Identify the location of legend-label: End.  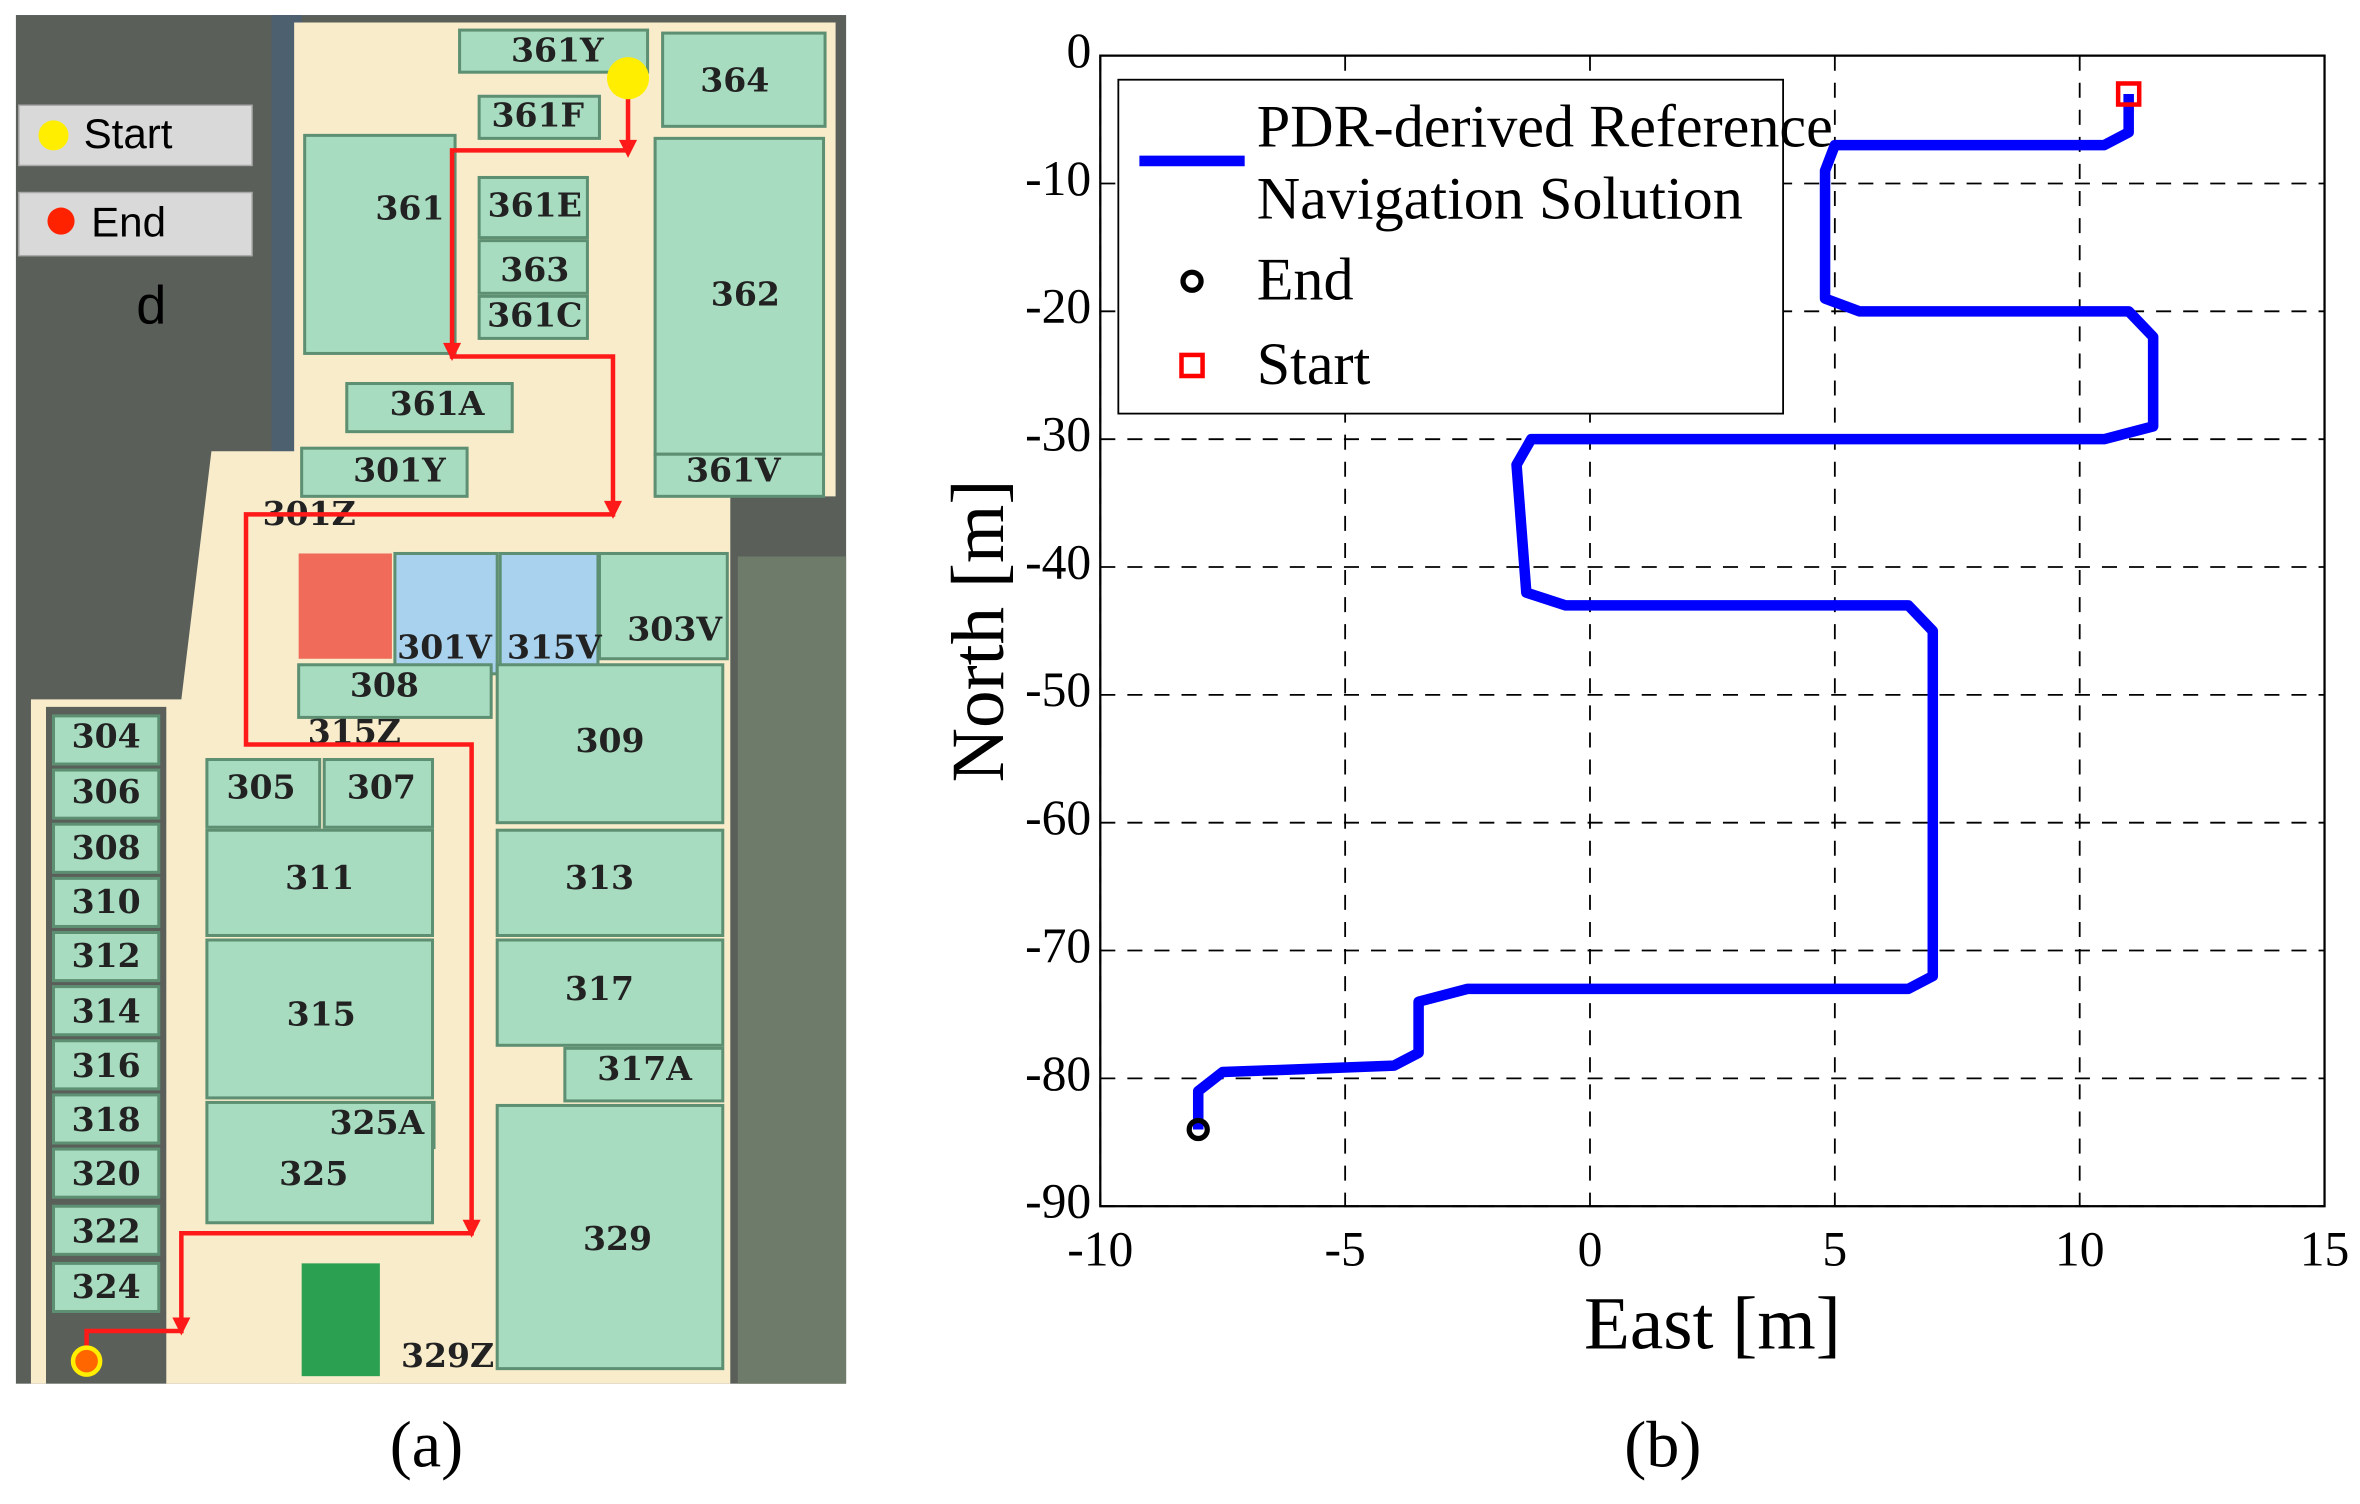
(1305, 280).